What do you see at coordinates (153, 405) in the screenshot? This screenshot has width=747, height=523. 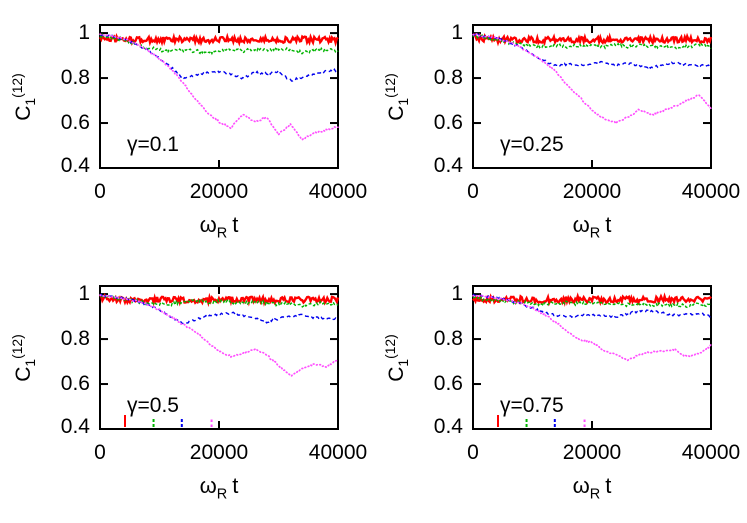 I see `gamma-annotation: γ=0.5` at bounding box center [153, 405].